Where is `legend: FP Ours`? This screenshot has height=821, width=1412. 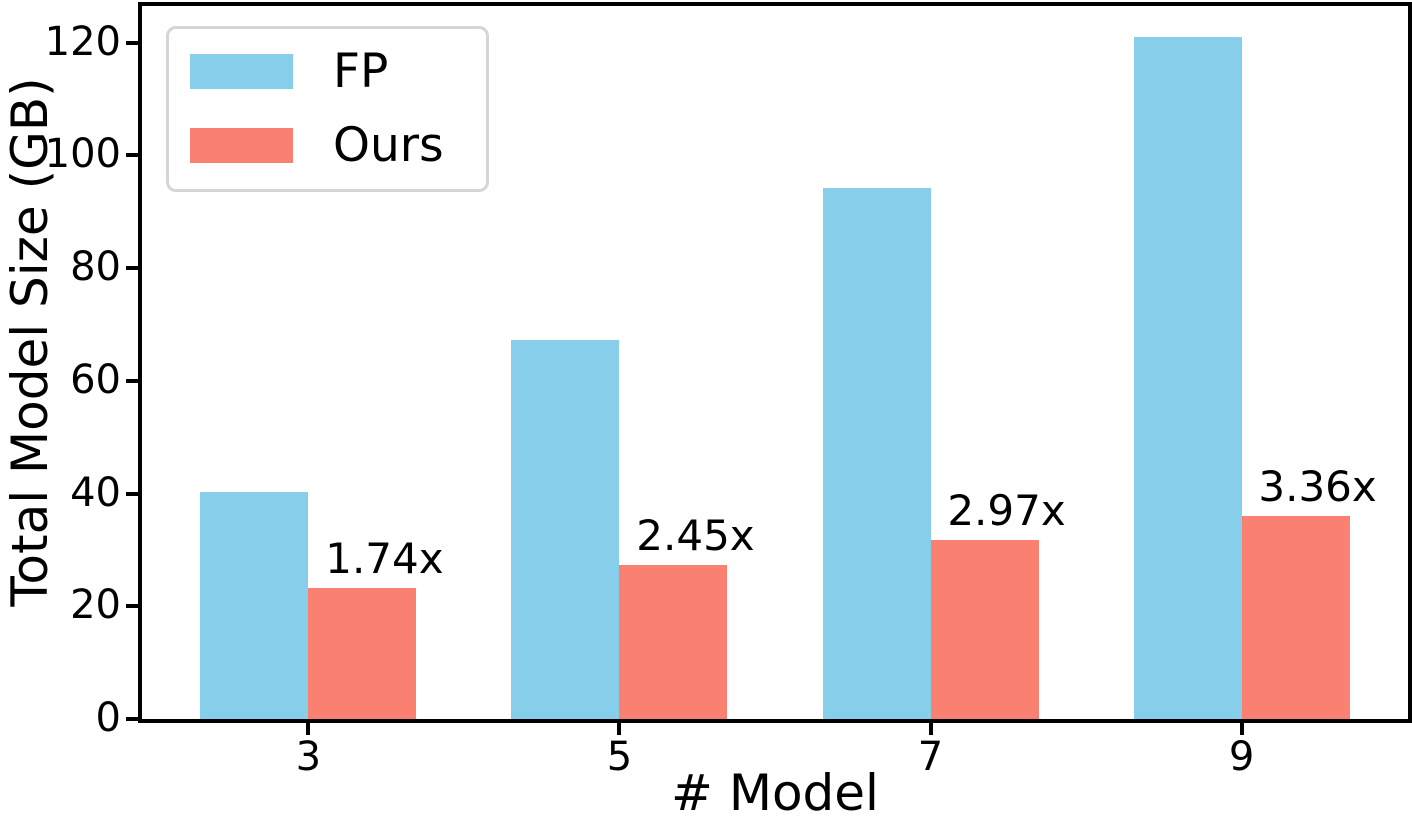
legend: FP Ours is located at coordinates (327, 109).